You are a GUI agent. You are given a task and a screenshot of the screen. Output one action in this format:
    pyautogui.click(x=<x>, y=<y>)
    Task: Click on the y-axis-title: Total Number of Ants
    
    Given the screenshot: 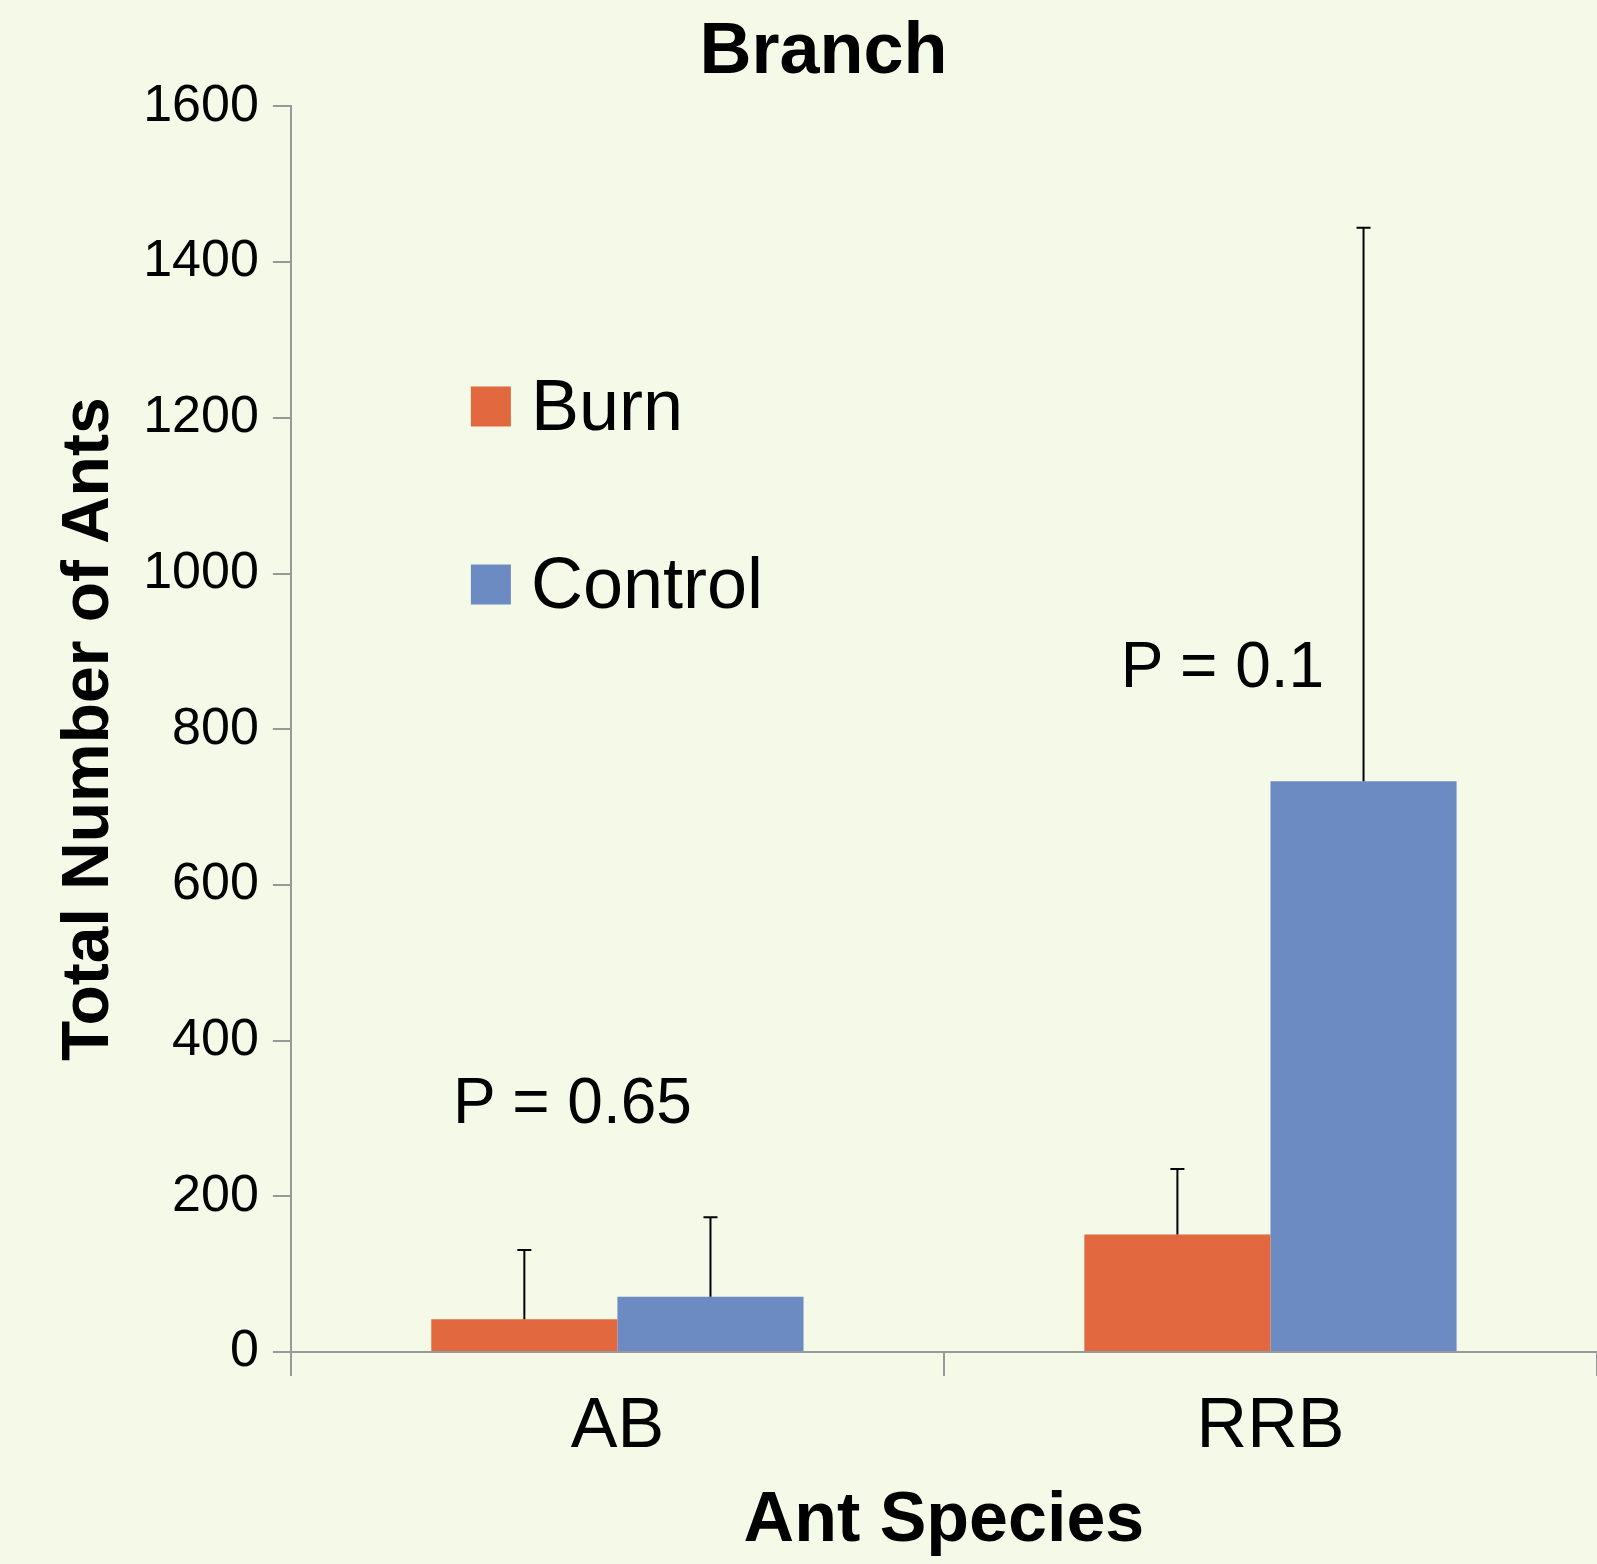 What is the action you would take?
    pyautogui.click(x=84, y=729)
    